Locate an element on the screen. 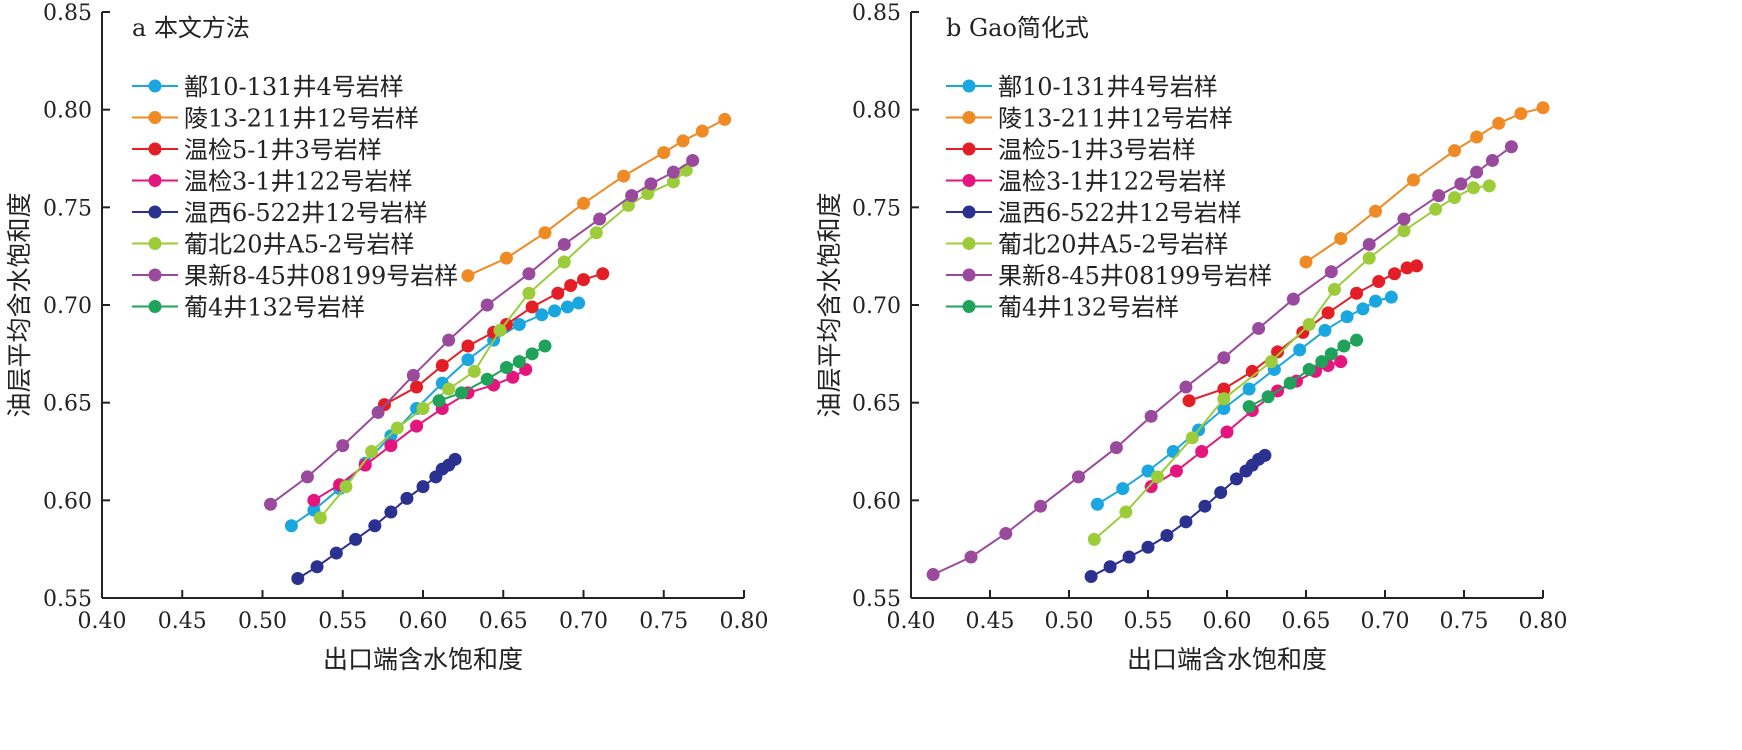 This screenshot has height=750, width=1742. legend-label: 果新8-45井08199号岩样 is located at coordinates (1135, 276).